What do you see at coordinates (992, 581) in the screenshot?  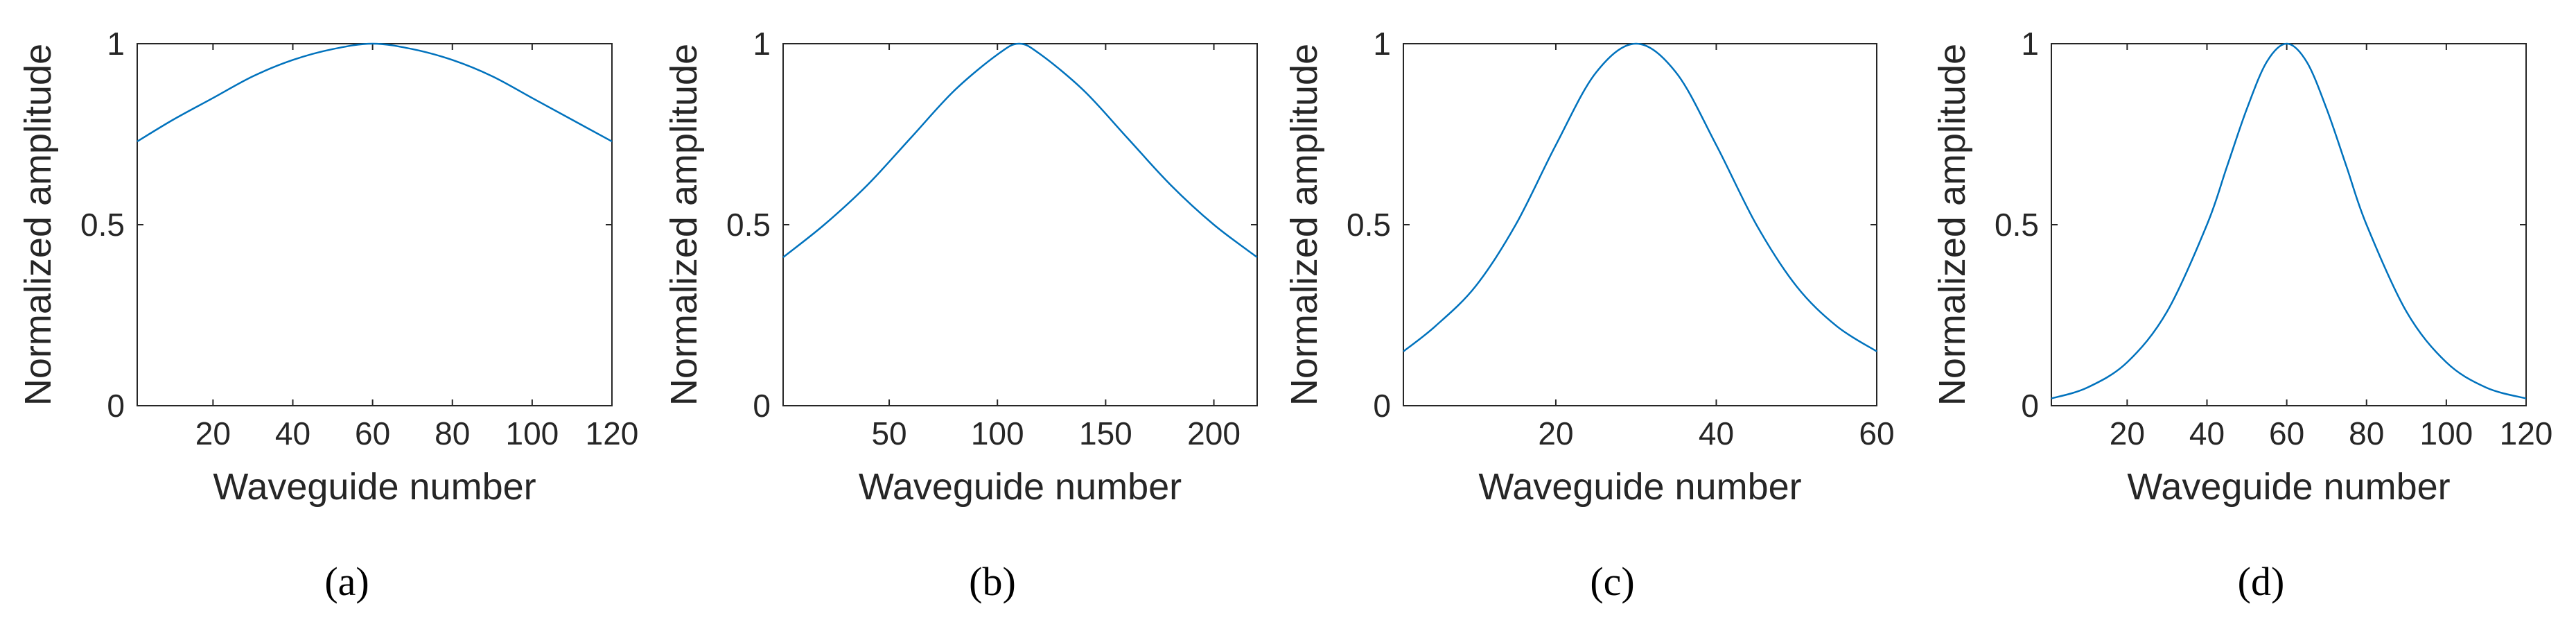 I see `panel-caption: (b)` at bounding box center [992, 581].